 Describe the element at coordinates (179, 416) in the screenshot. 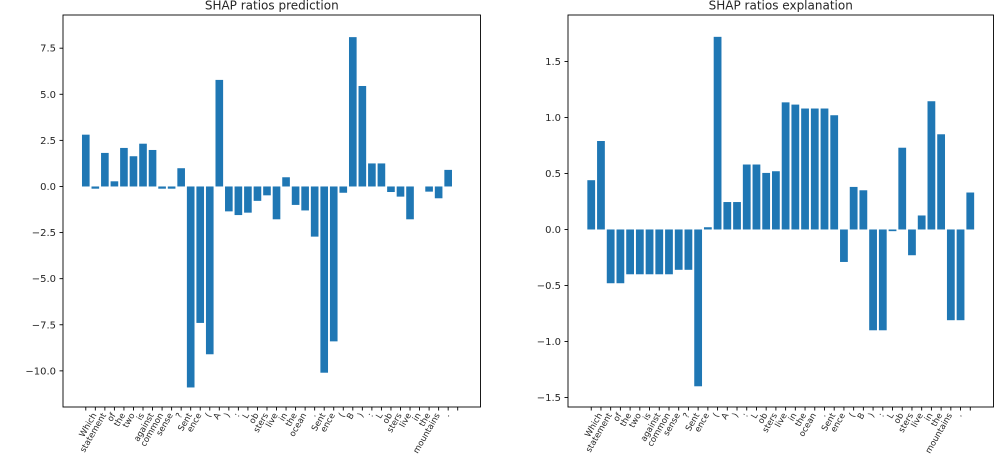

I see `x-tick-label: ?` at that location.